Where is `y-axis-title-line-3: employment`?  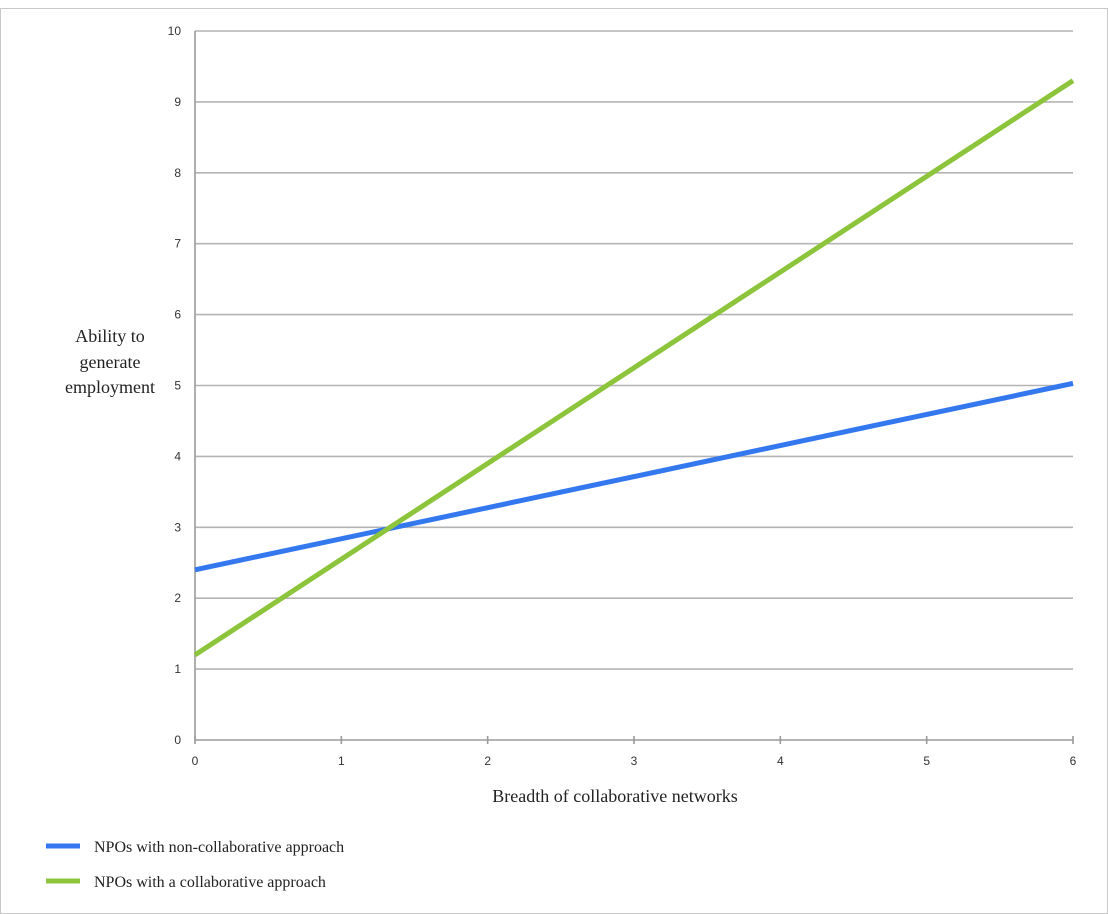
y-axis-title-line-3: employment is located at coordinates (110, 387).